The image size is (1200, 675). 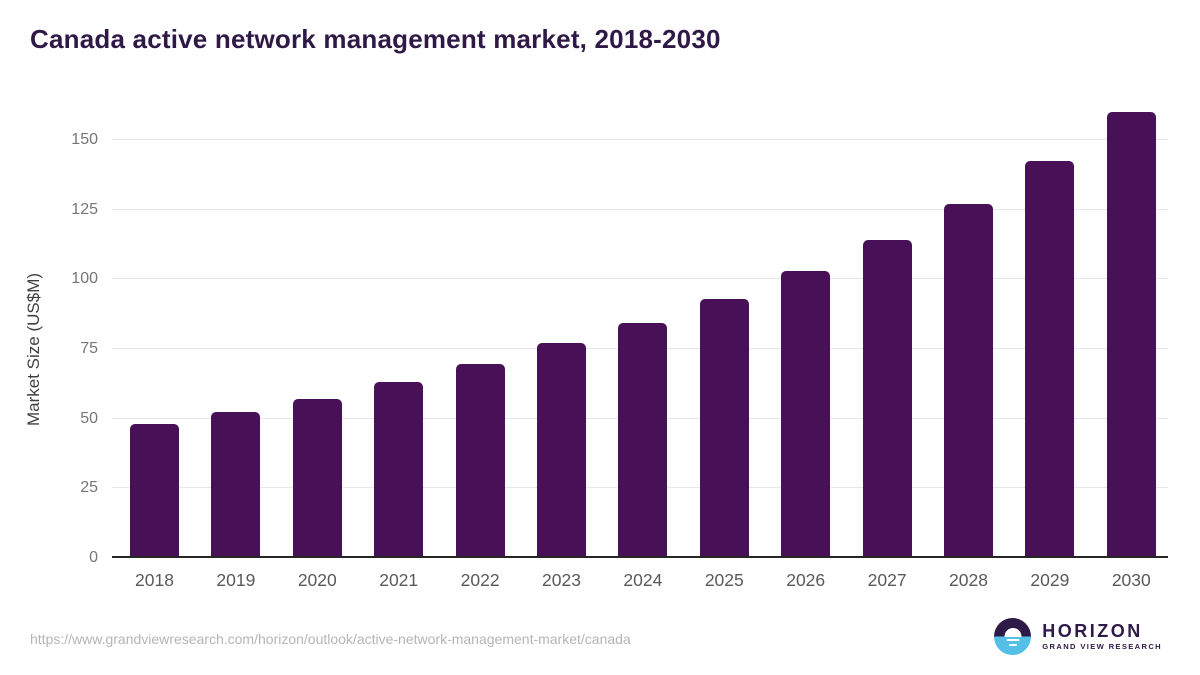 I want to click on x-tick-label-2019: 2019, so click(x=236, y=580).